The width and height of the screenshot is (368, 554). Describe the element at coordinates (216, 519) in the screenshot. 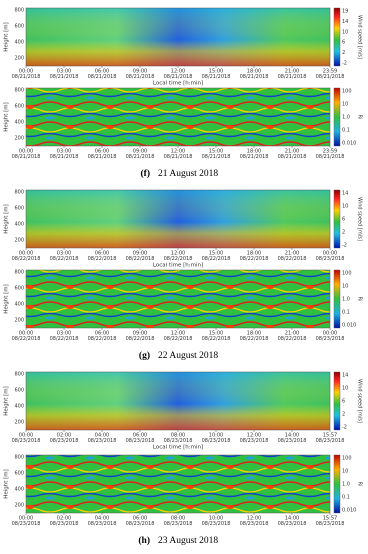

I see `x-tick-time: 10:00` at that location.